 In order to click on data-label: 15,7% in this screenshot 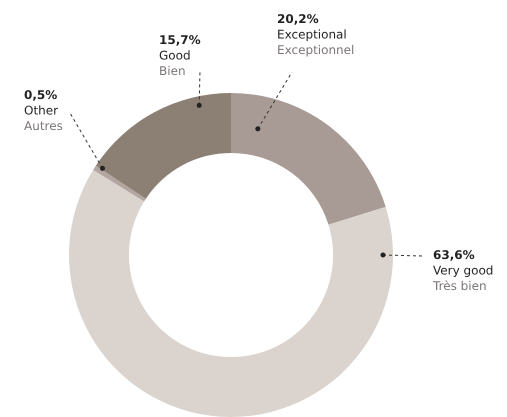, I will do `click(180, 40)`.